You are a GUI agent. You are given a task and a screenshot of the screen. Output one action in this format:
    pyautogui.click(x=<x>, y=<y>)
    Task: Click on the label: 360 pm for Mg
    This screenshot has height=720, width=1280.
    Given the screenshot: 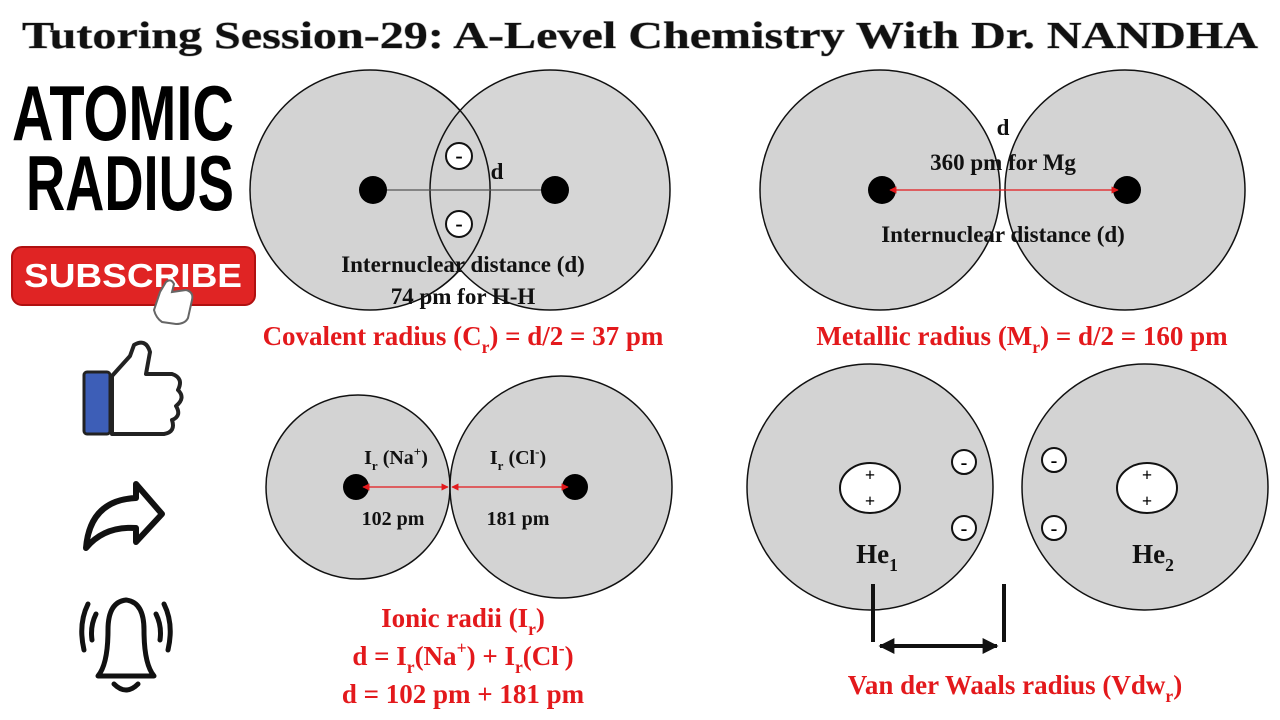 What is the action you would take?
    pyautogui.click(x=1003, y=162)
    